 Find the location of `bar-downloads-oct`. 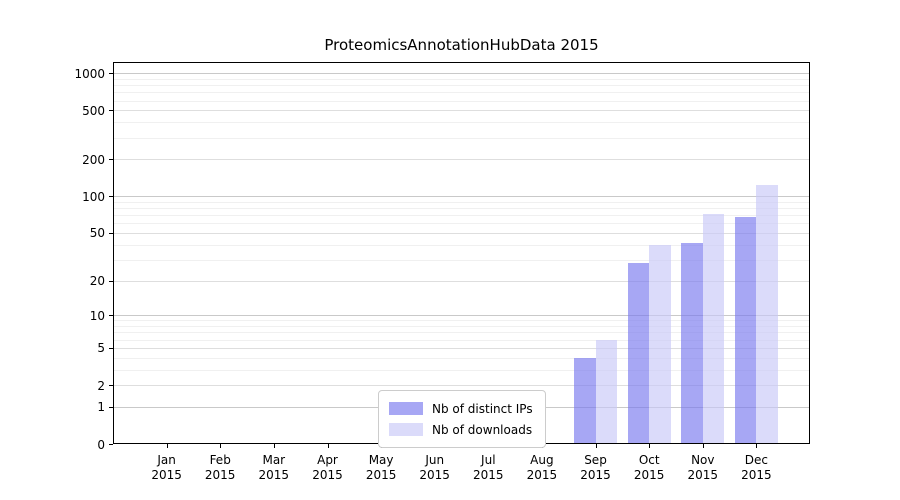

bar-downloads-oct is located at coordinates (660, 344).